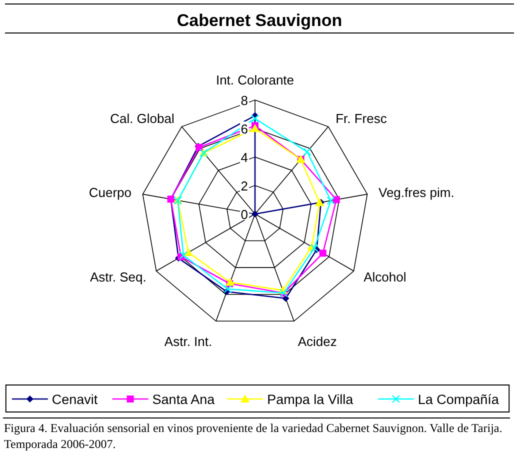 Image resolution: width=519 pixels, height=460 pixels. What do you see at coordinates (184, 399) in the screenshot?
I see `legend-label: Santa Ana` at bounding box center [184, 399].